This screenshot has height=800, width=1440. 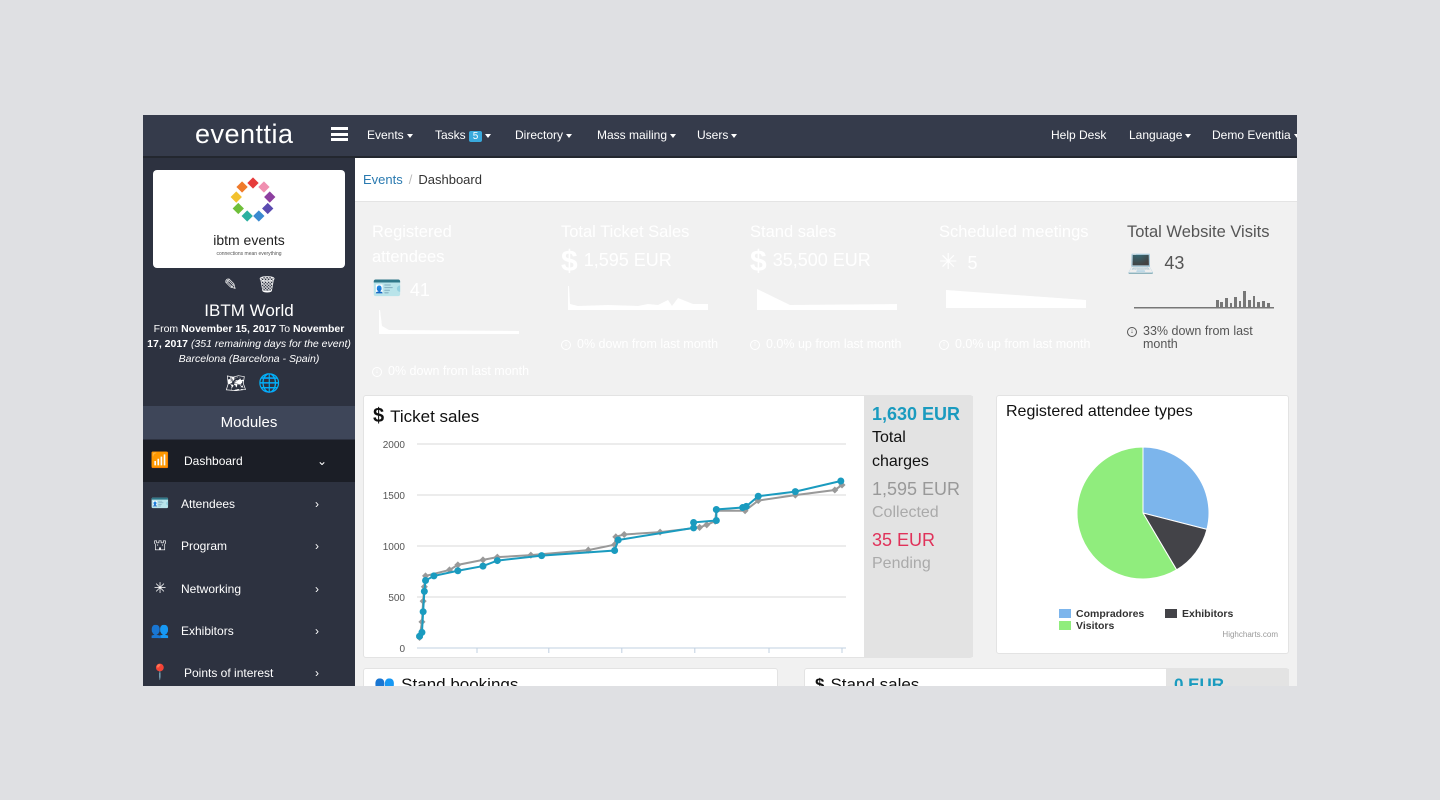 What do you see at coordinates (1079, 135) in the screenshot?
I see `nav-help-desk: Help Desk` at bounding box center [1079, 135].